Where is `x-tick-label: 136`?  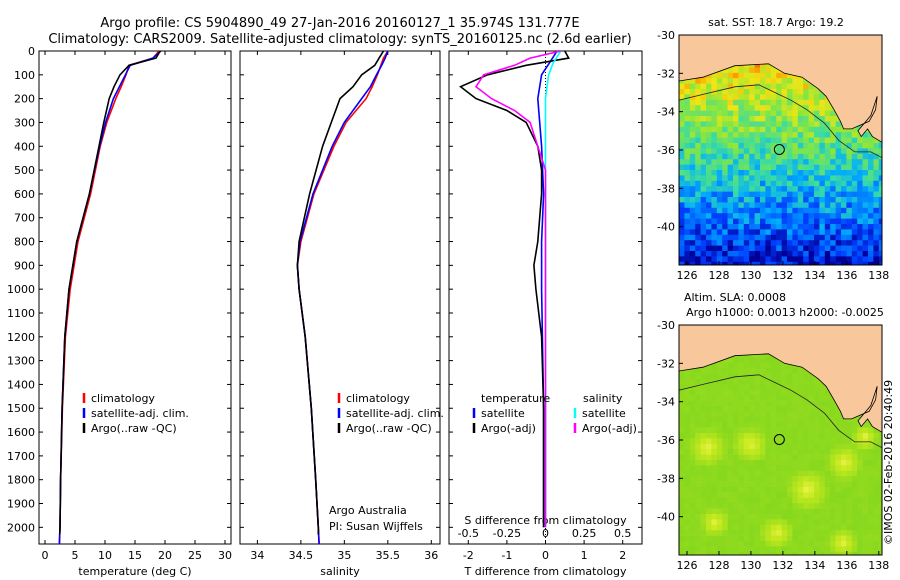
x-tick-label: 136 is located at coordinates (846, 565).